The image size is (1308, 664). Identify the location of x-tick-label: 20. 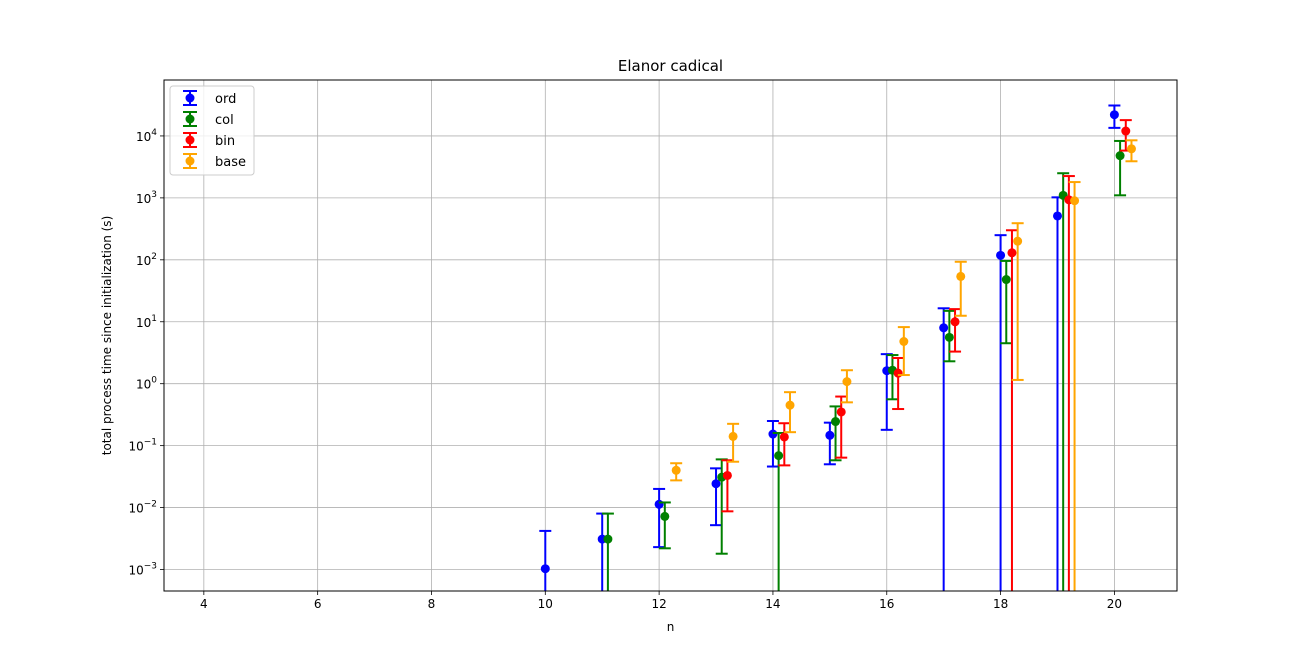
(1114, 604).